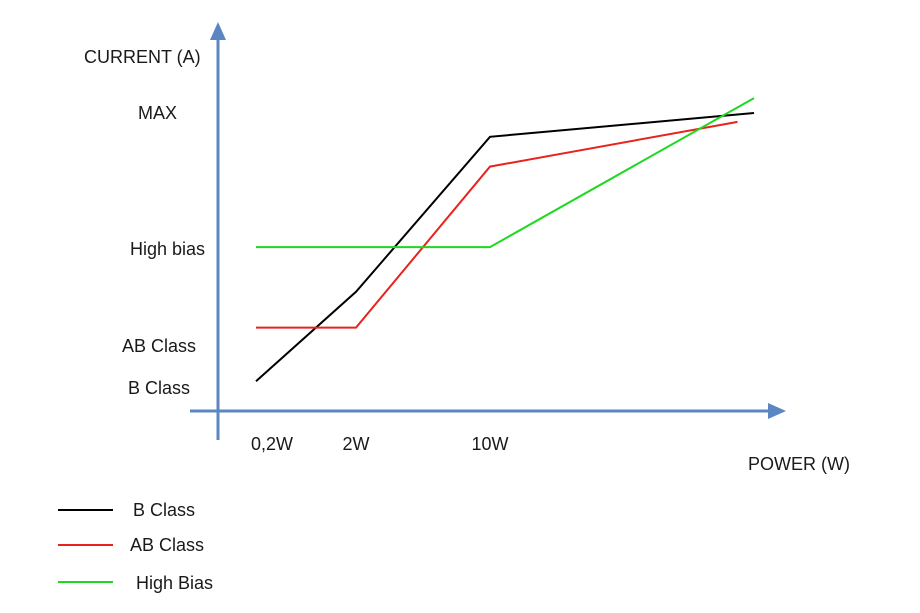 This screenshot has height=613, width=920. I want to click on y-tick-label-b-class: B Class, so click(159, 388).